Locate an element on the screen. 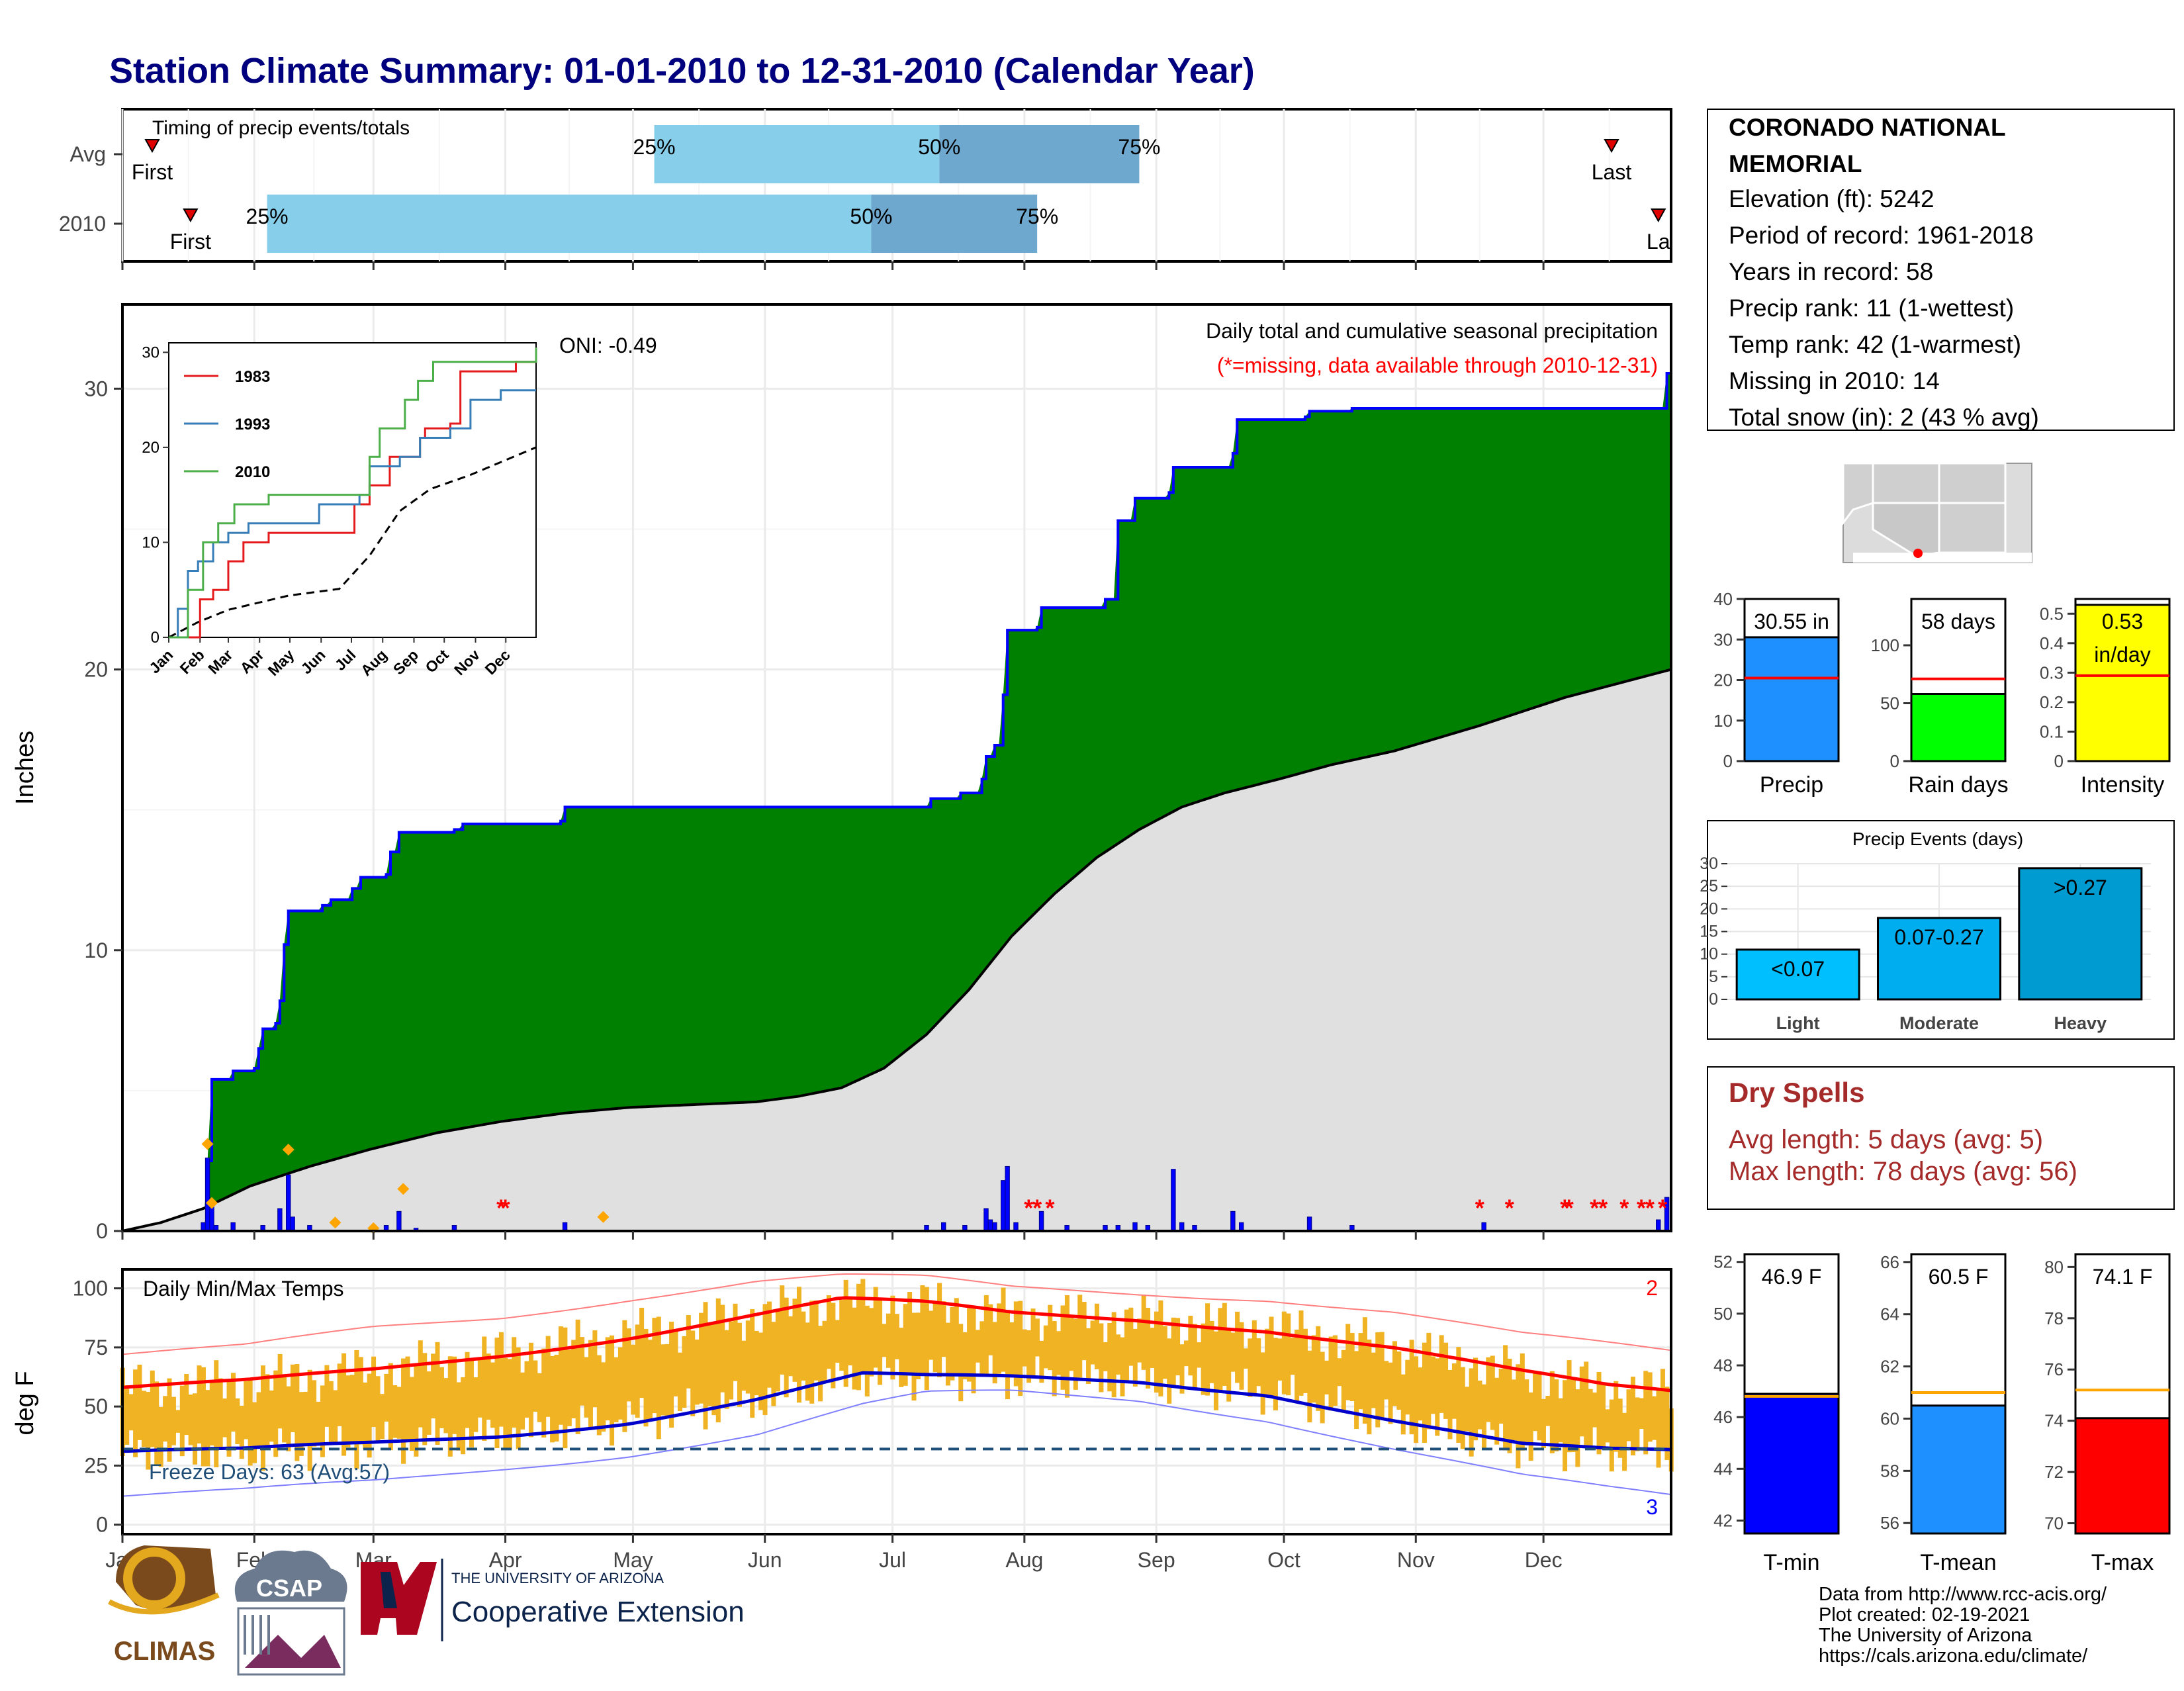 The width and height of the screenshot is (2184, 1691). tsum-tick-label-2-3: 76 is located at coordinates (2054, 1369).